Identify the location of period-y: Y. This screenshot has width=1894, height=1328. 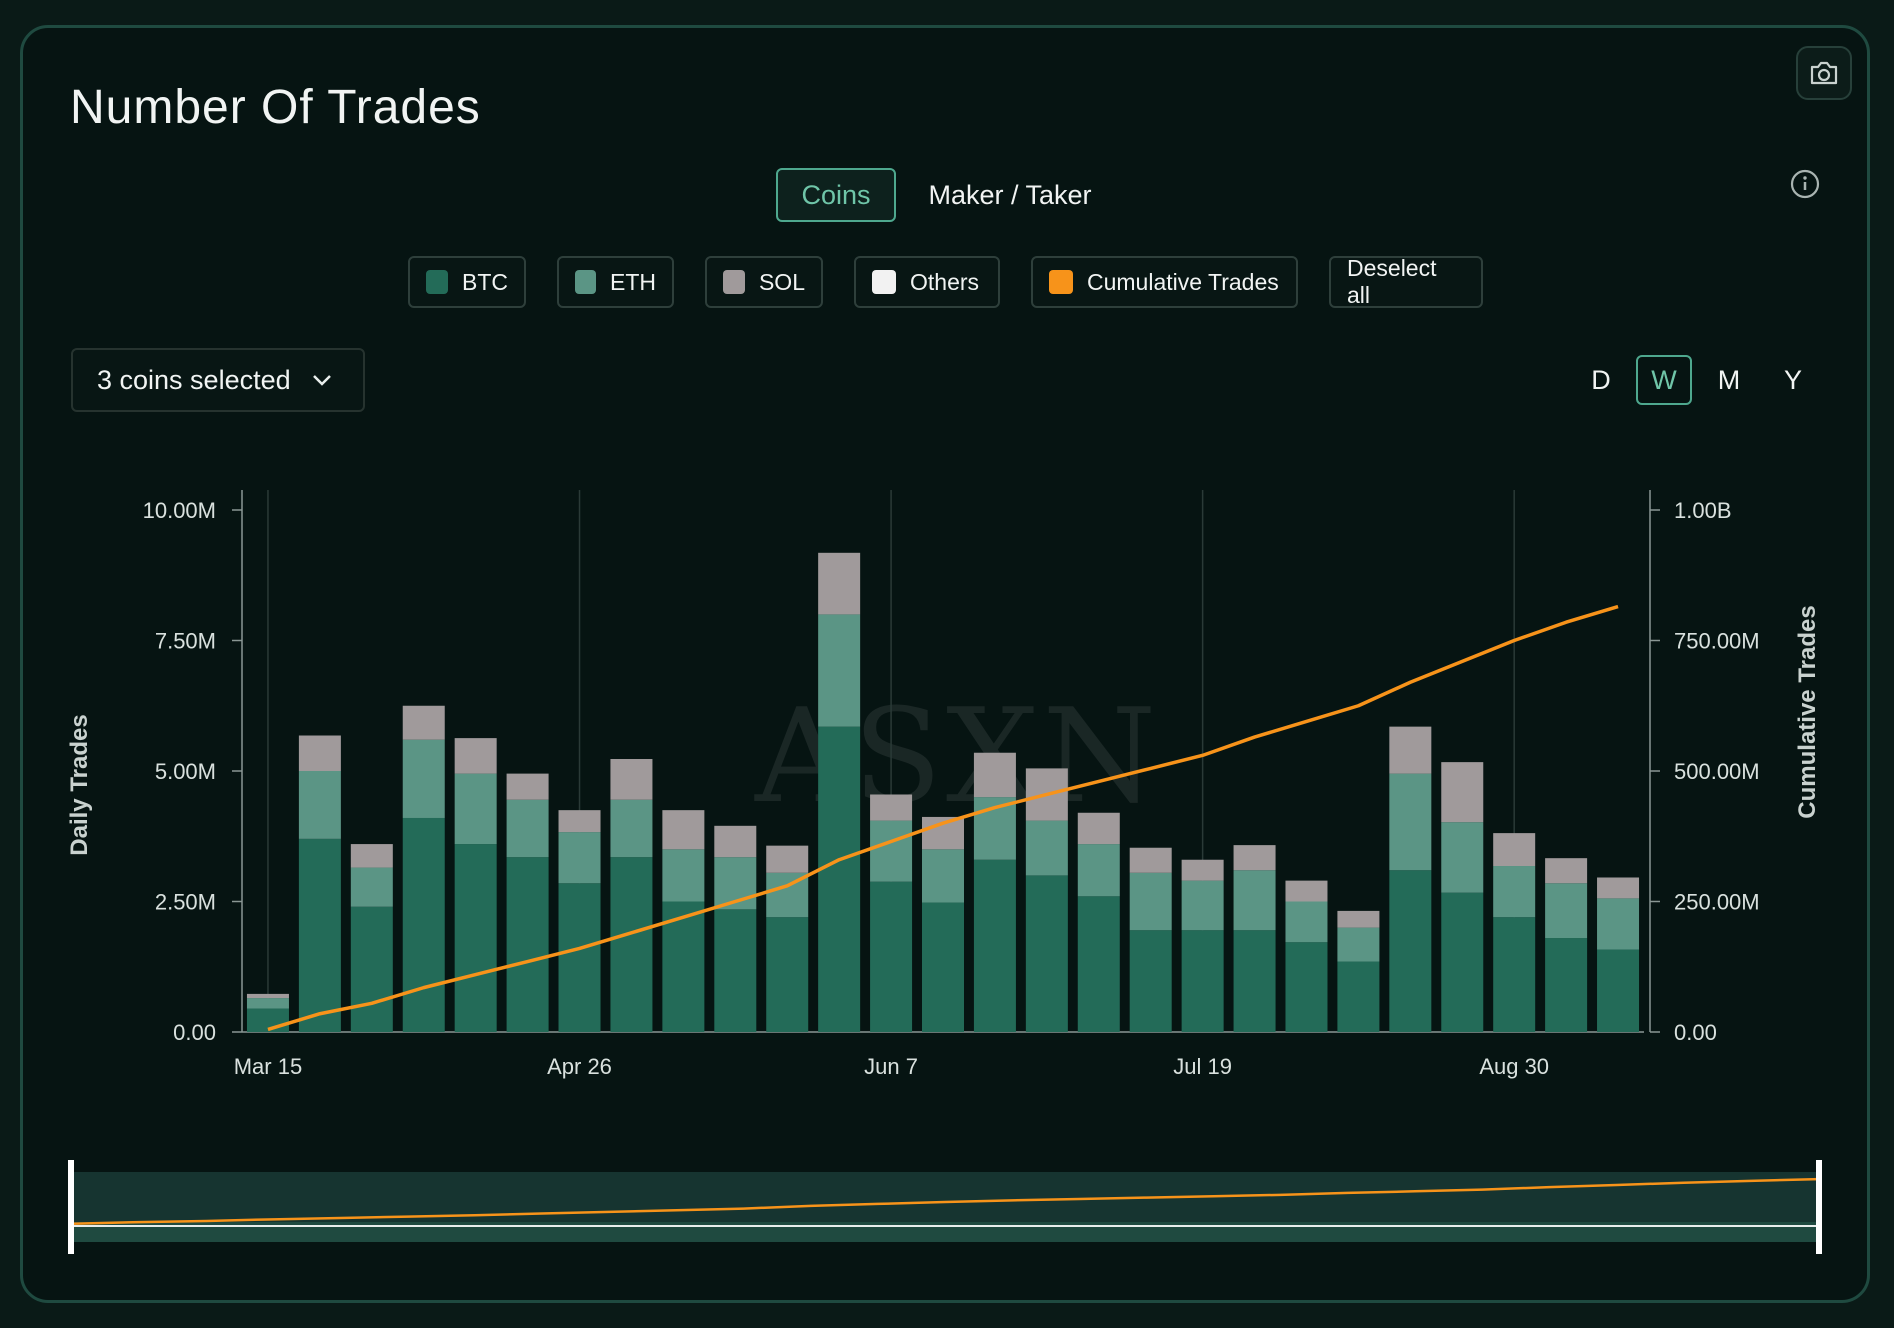
(1792, 379).